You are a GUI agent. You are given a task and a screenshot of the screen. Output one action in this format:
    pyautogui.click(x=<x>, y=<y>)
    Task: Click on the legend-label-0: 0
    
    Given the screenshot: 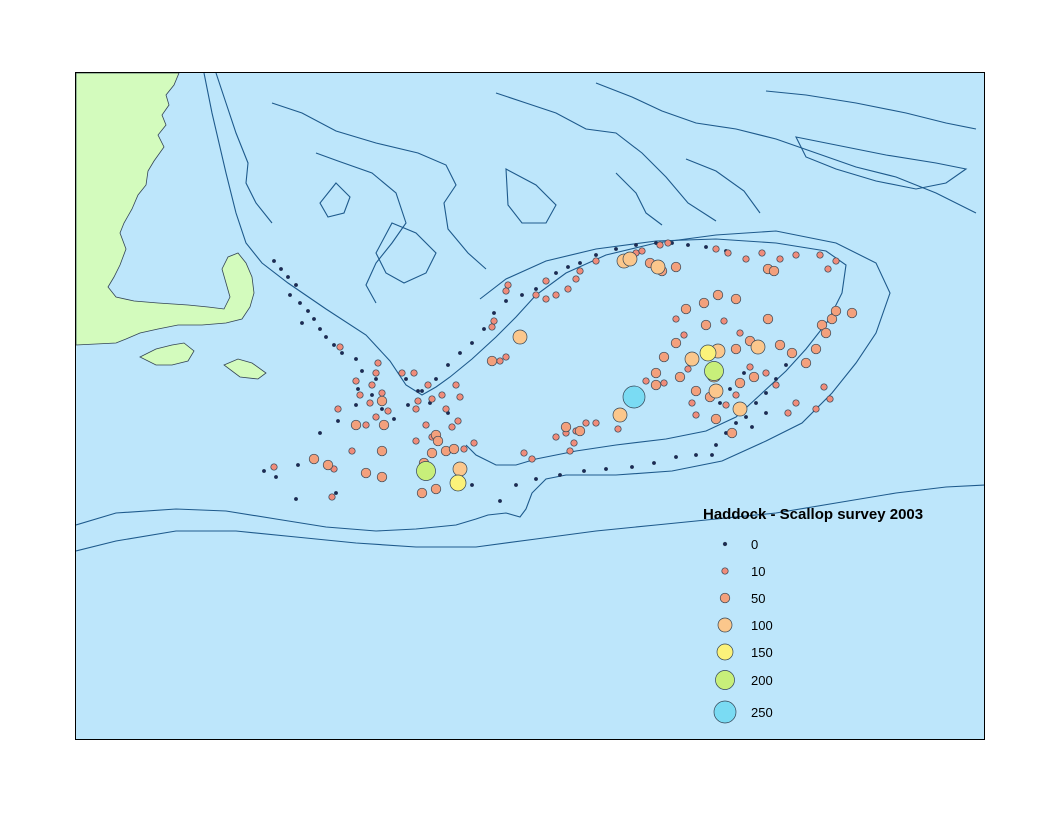 What is the action you would take?
    pyautogui.click(x=755, y=544)
    